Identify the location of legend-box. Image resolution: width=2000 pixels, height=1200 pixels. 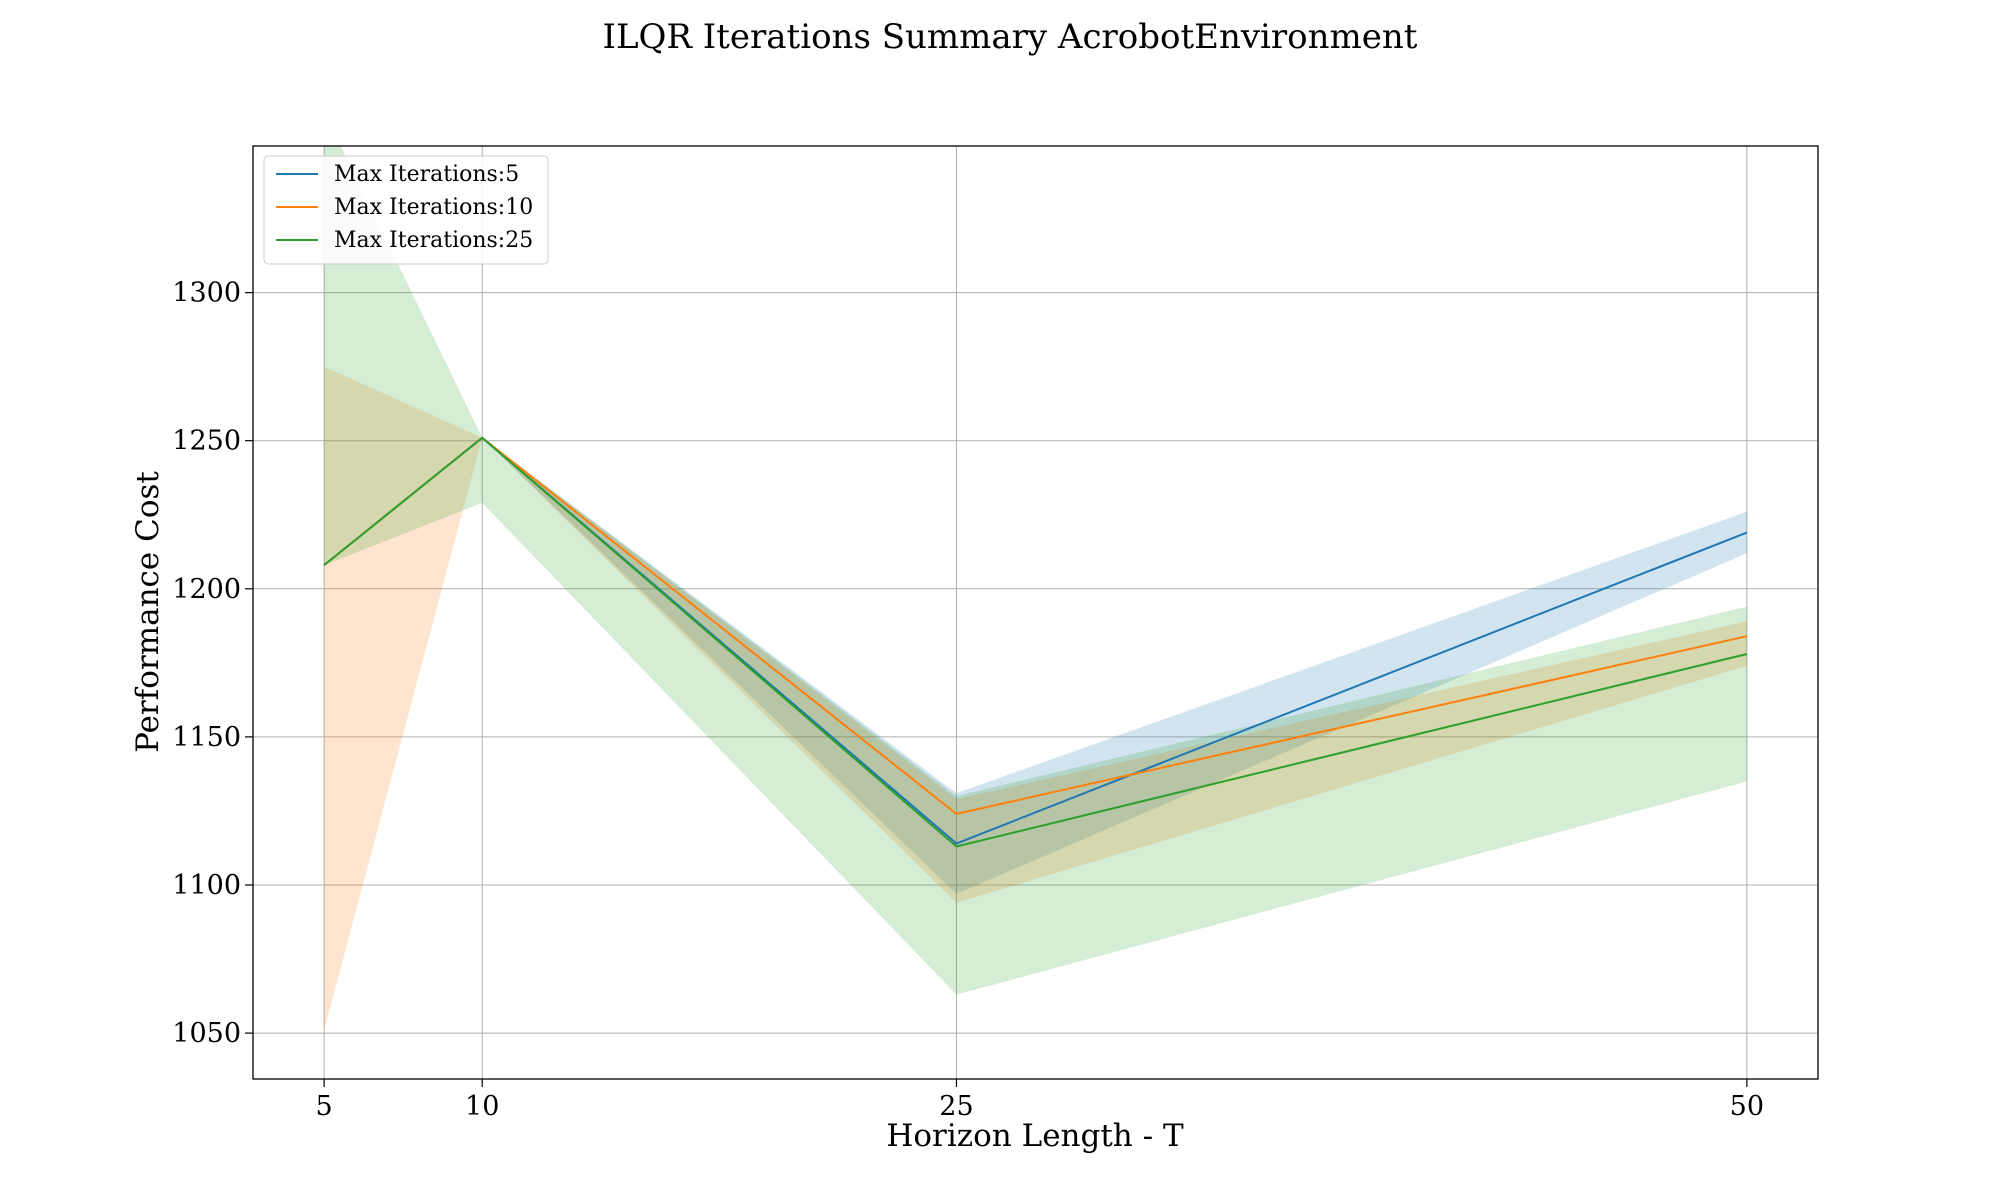
(406, 210).